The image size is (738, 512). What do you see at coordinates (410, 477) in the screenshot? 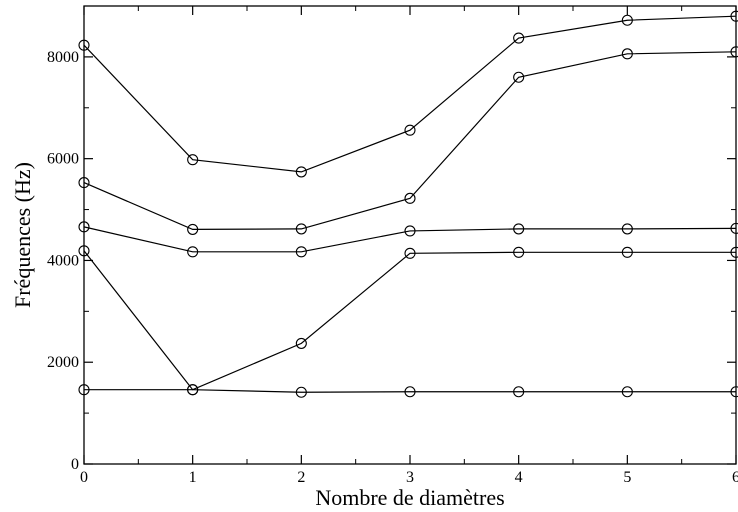
I see `x-tick-label: 3` at bounding box center [410, 477].